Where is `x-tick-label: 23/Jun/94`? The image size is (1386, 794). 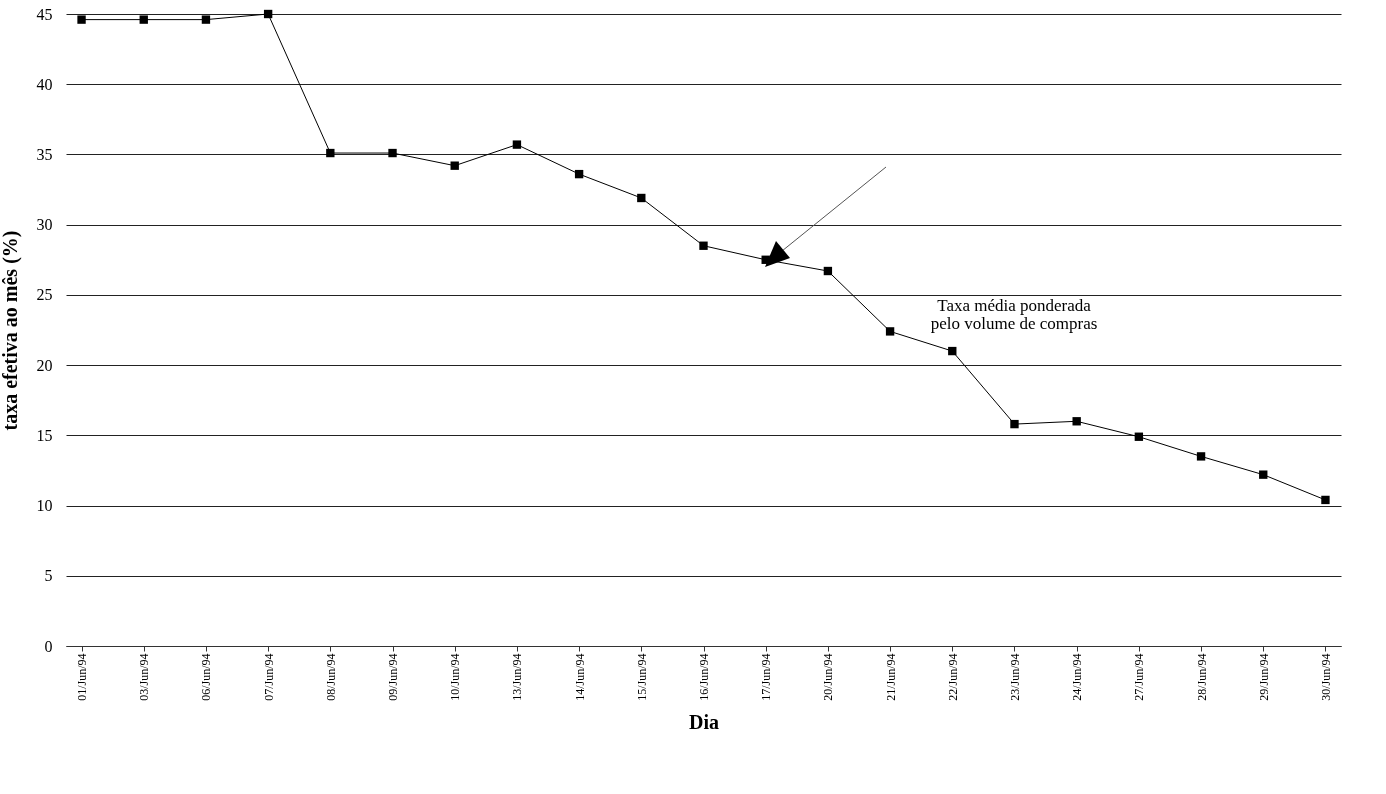
x-tick-label: 23/Jun/94 is located at coordinates (1014, 677).